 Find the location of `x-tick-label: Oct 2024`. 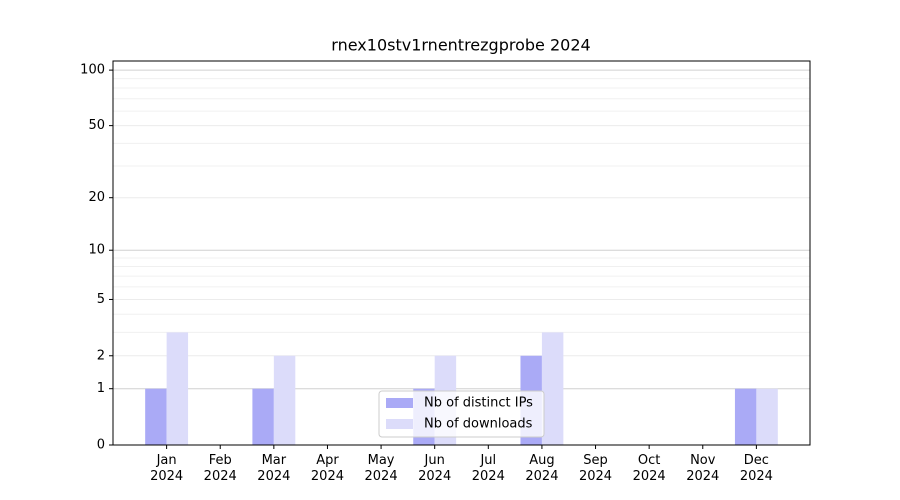

x-tick-label: Oct 2024 is located at coordinates (649, 468).